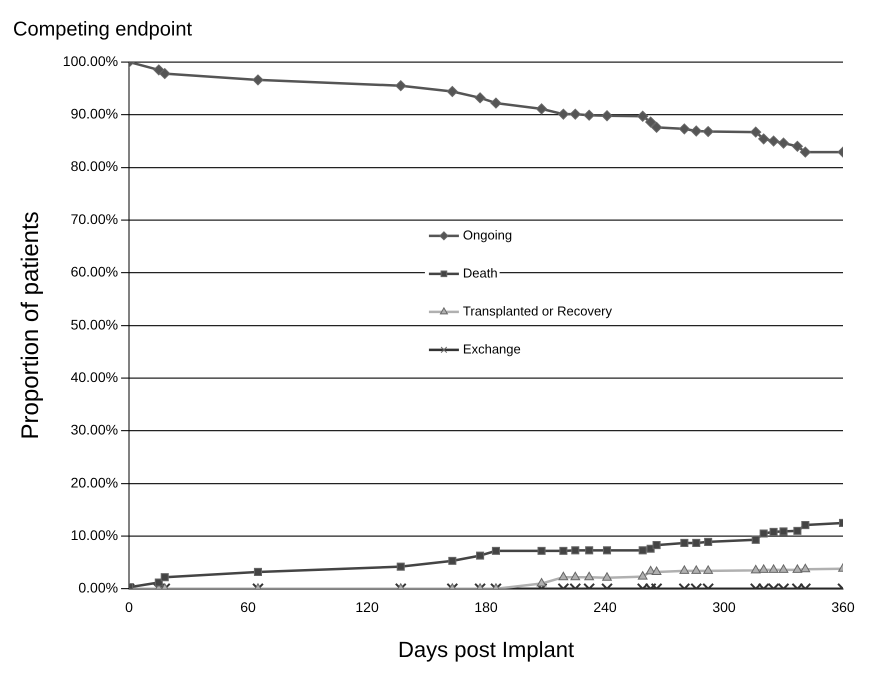  What do you see at coordinates (486, 649) in the screenshot?
I see `x-axis-title: Days post Implant` at bounding box center [486, 649].